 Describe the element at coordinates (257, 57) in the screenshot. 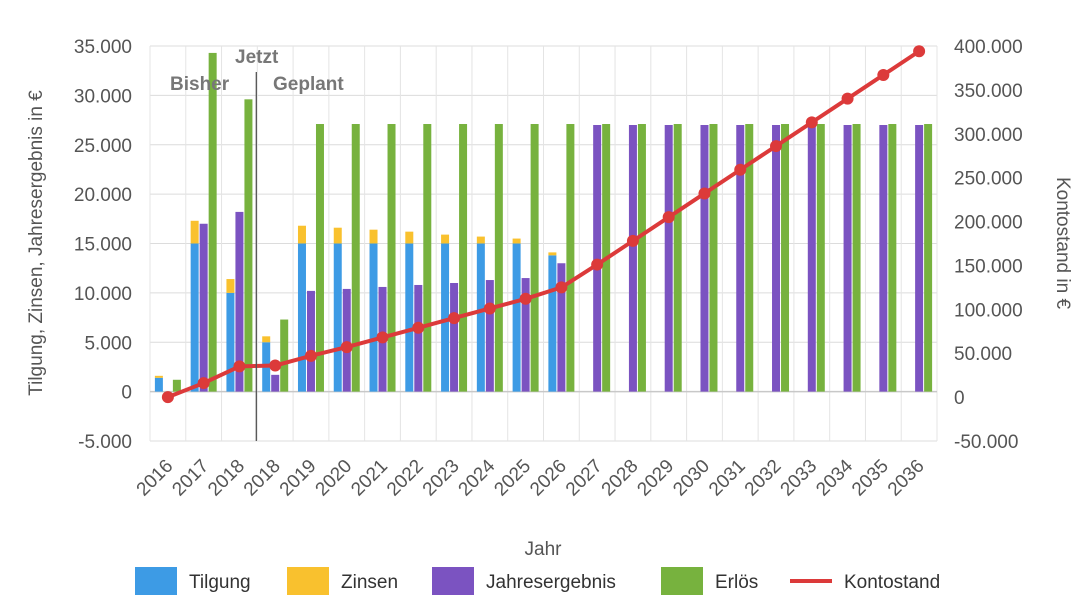

I see `annotation-jetzt: Jetzt` at that location.